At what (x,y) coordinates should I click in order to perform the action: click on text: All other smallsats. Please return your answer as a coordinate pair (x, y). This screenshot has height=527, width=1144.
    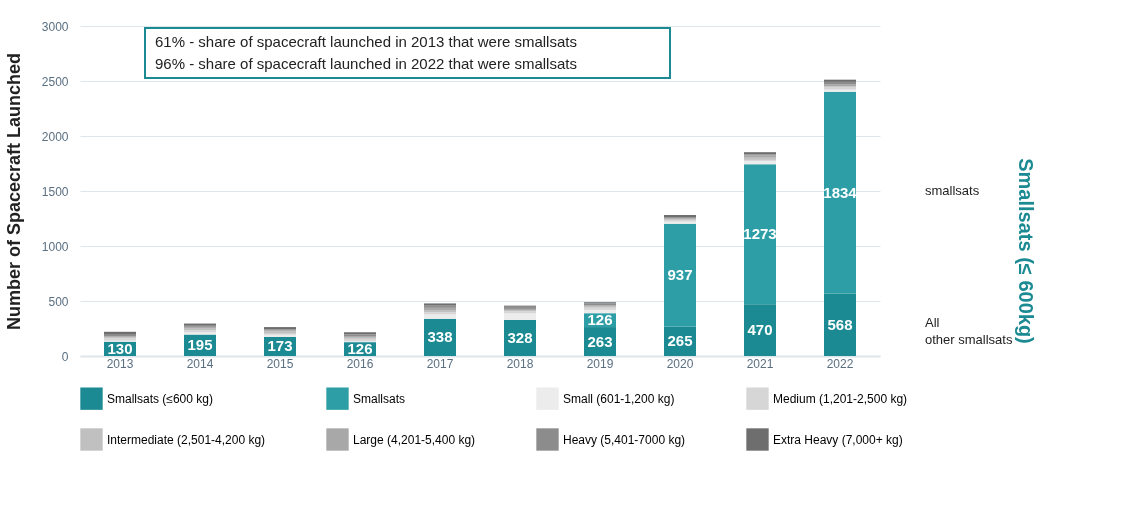
    Looking at the image, I should click on (969, 331).